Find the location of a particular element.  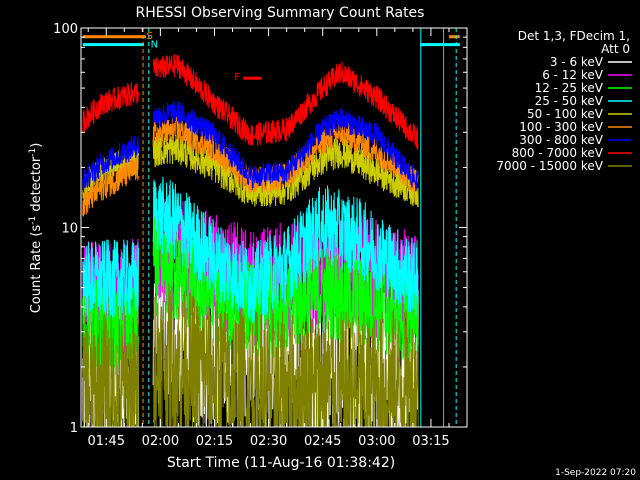

legend-label: 12 - 25 keV is located at coordinates (569, 88).